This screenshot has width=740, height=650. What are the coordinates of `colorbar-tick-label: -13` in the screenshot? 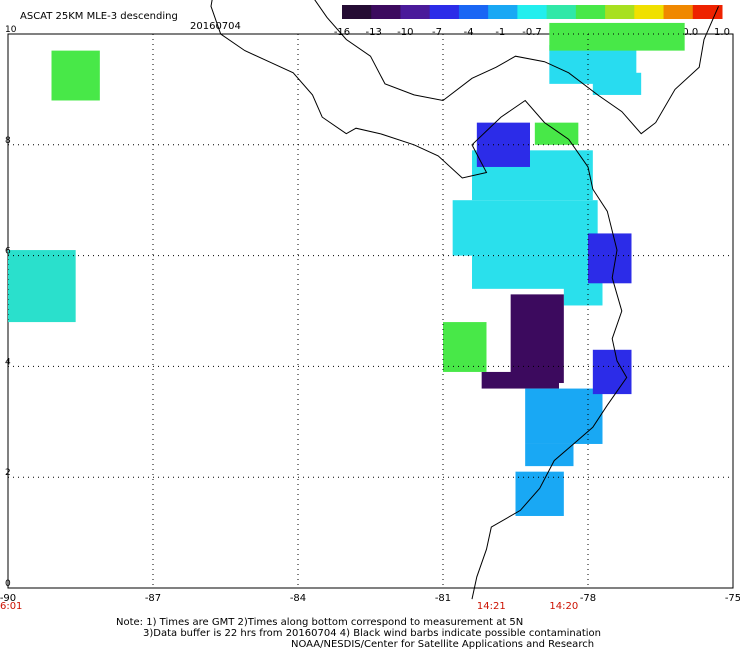 It's located at (373, 32).